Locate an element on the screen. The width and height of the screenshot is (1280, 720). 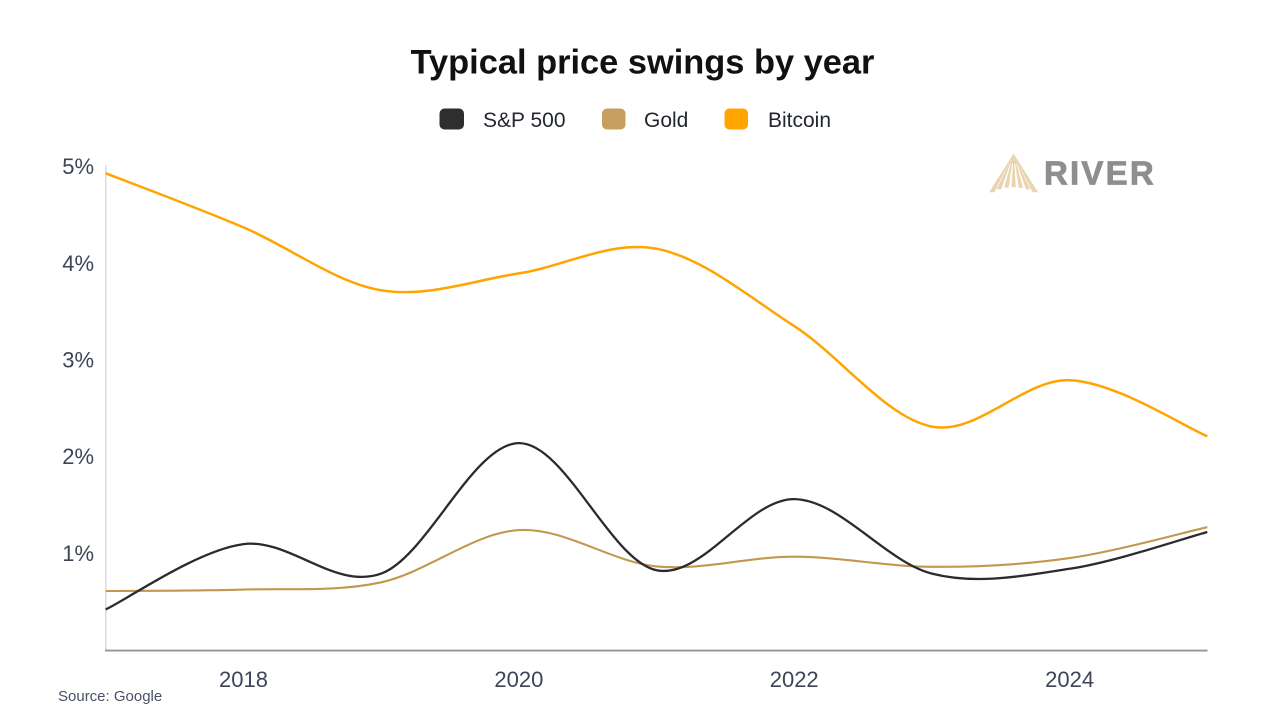
svg-text: Gold is located at coordinates (666, 120).